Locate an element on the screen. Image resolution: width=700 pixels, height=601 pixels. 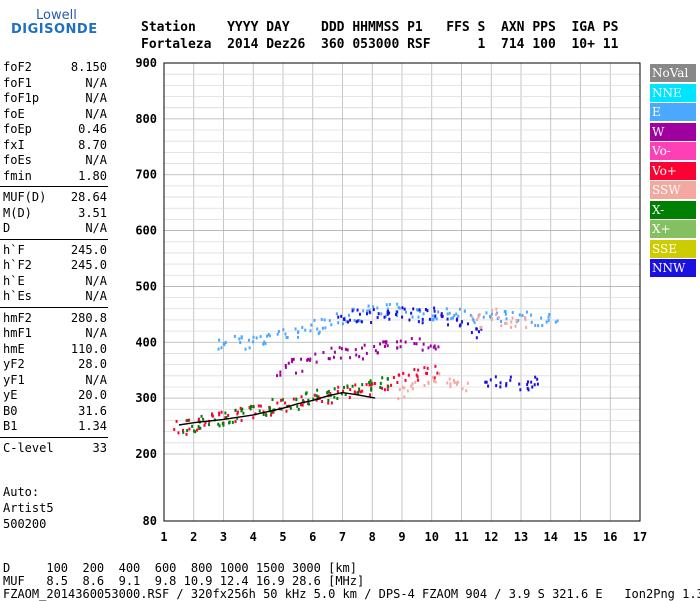
chart-traces is located at coordinates (277, 408).